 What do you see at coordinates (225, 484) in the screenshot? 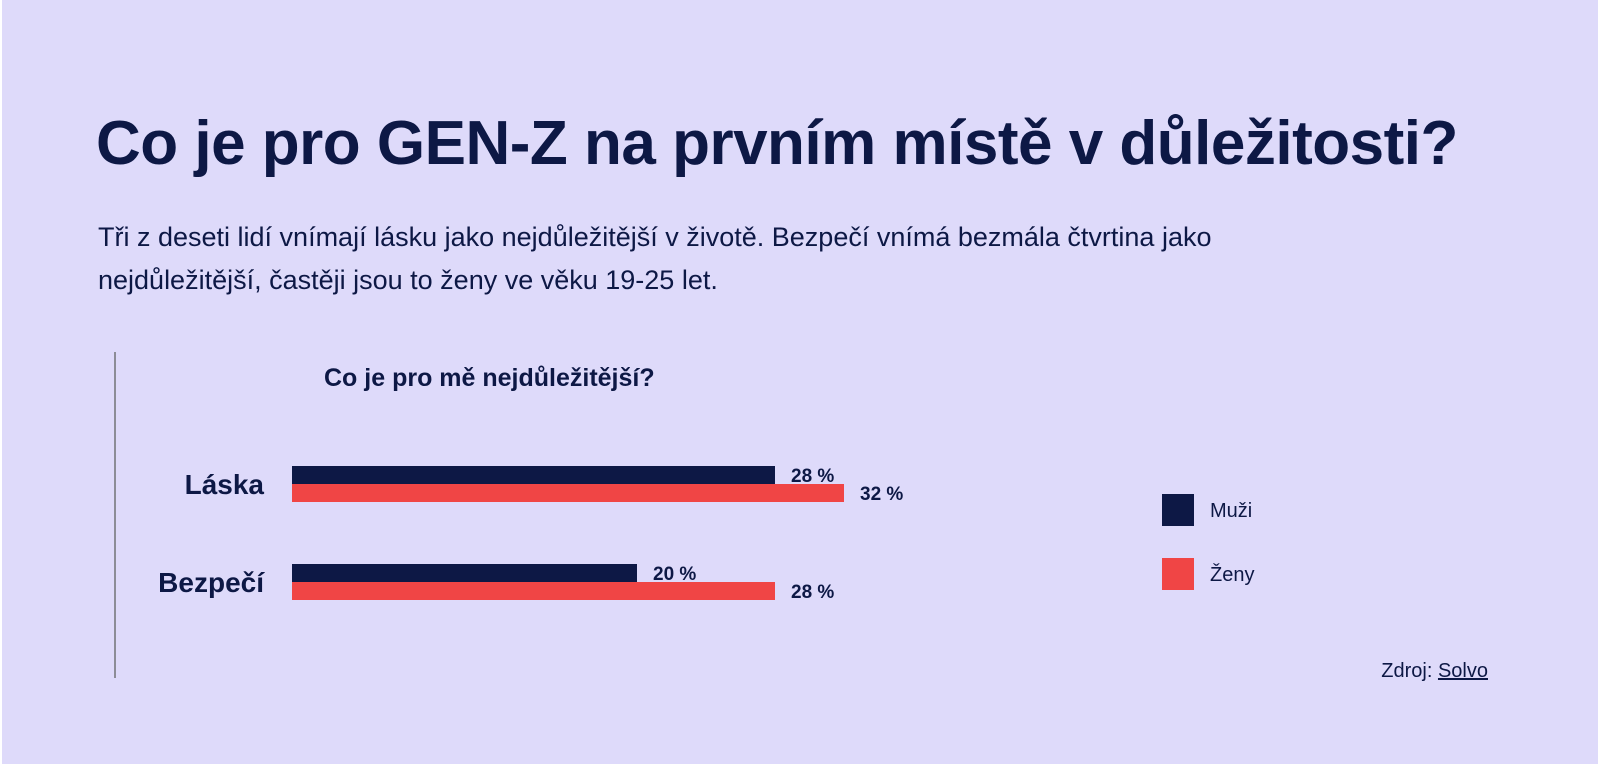
I see `category-label-laska: Láska` at bounding box center [225, 484].